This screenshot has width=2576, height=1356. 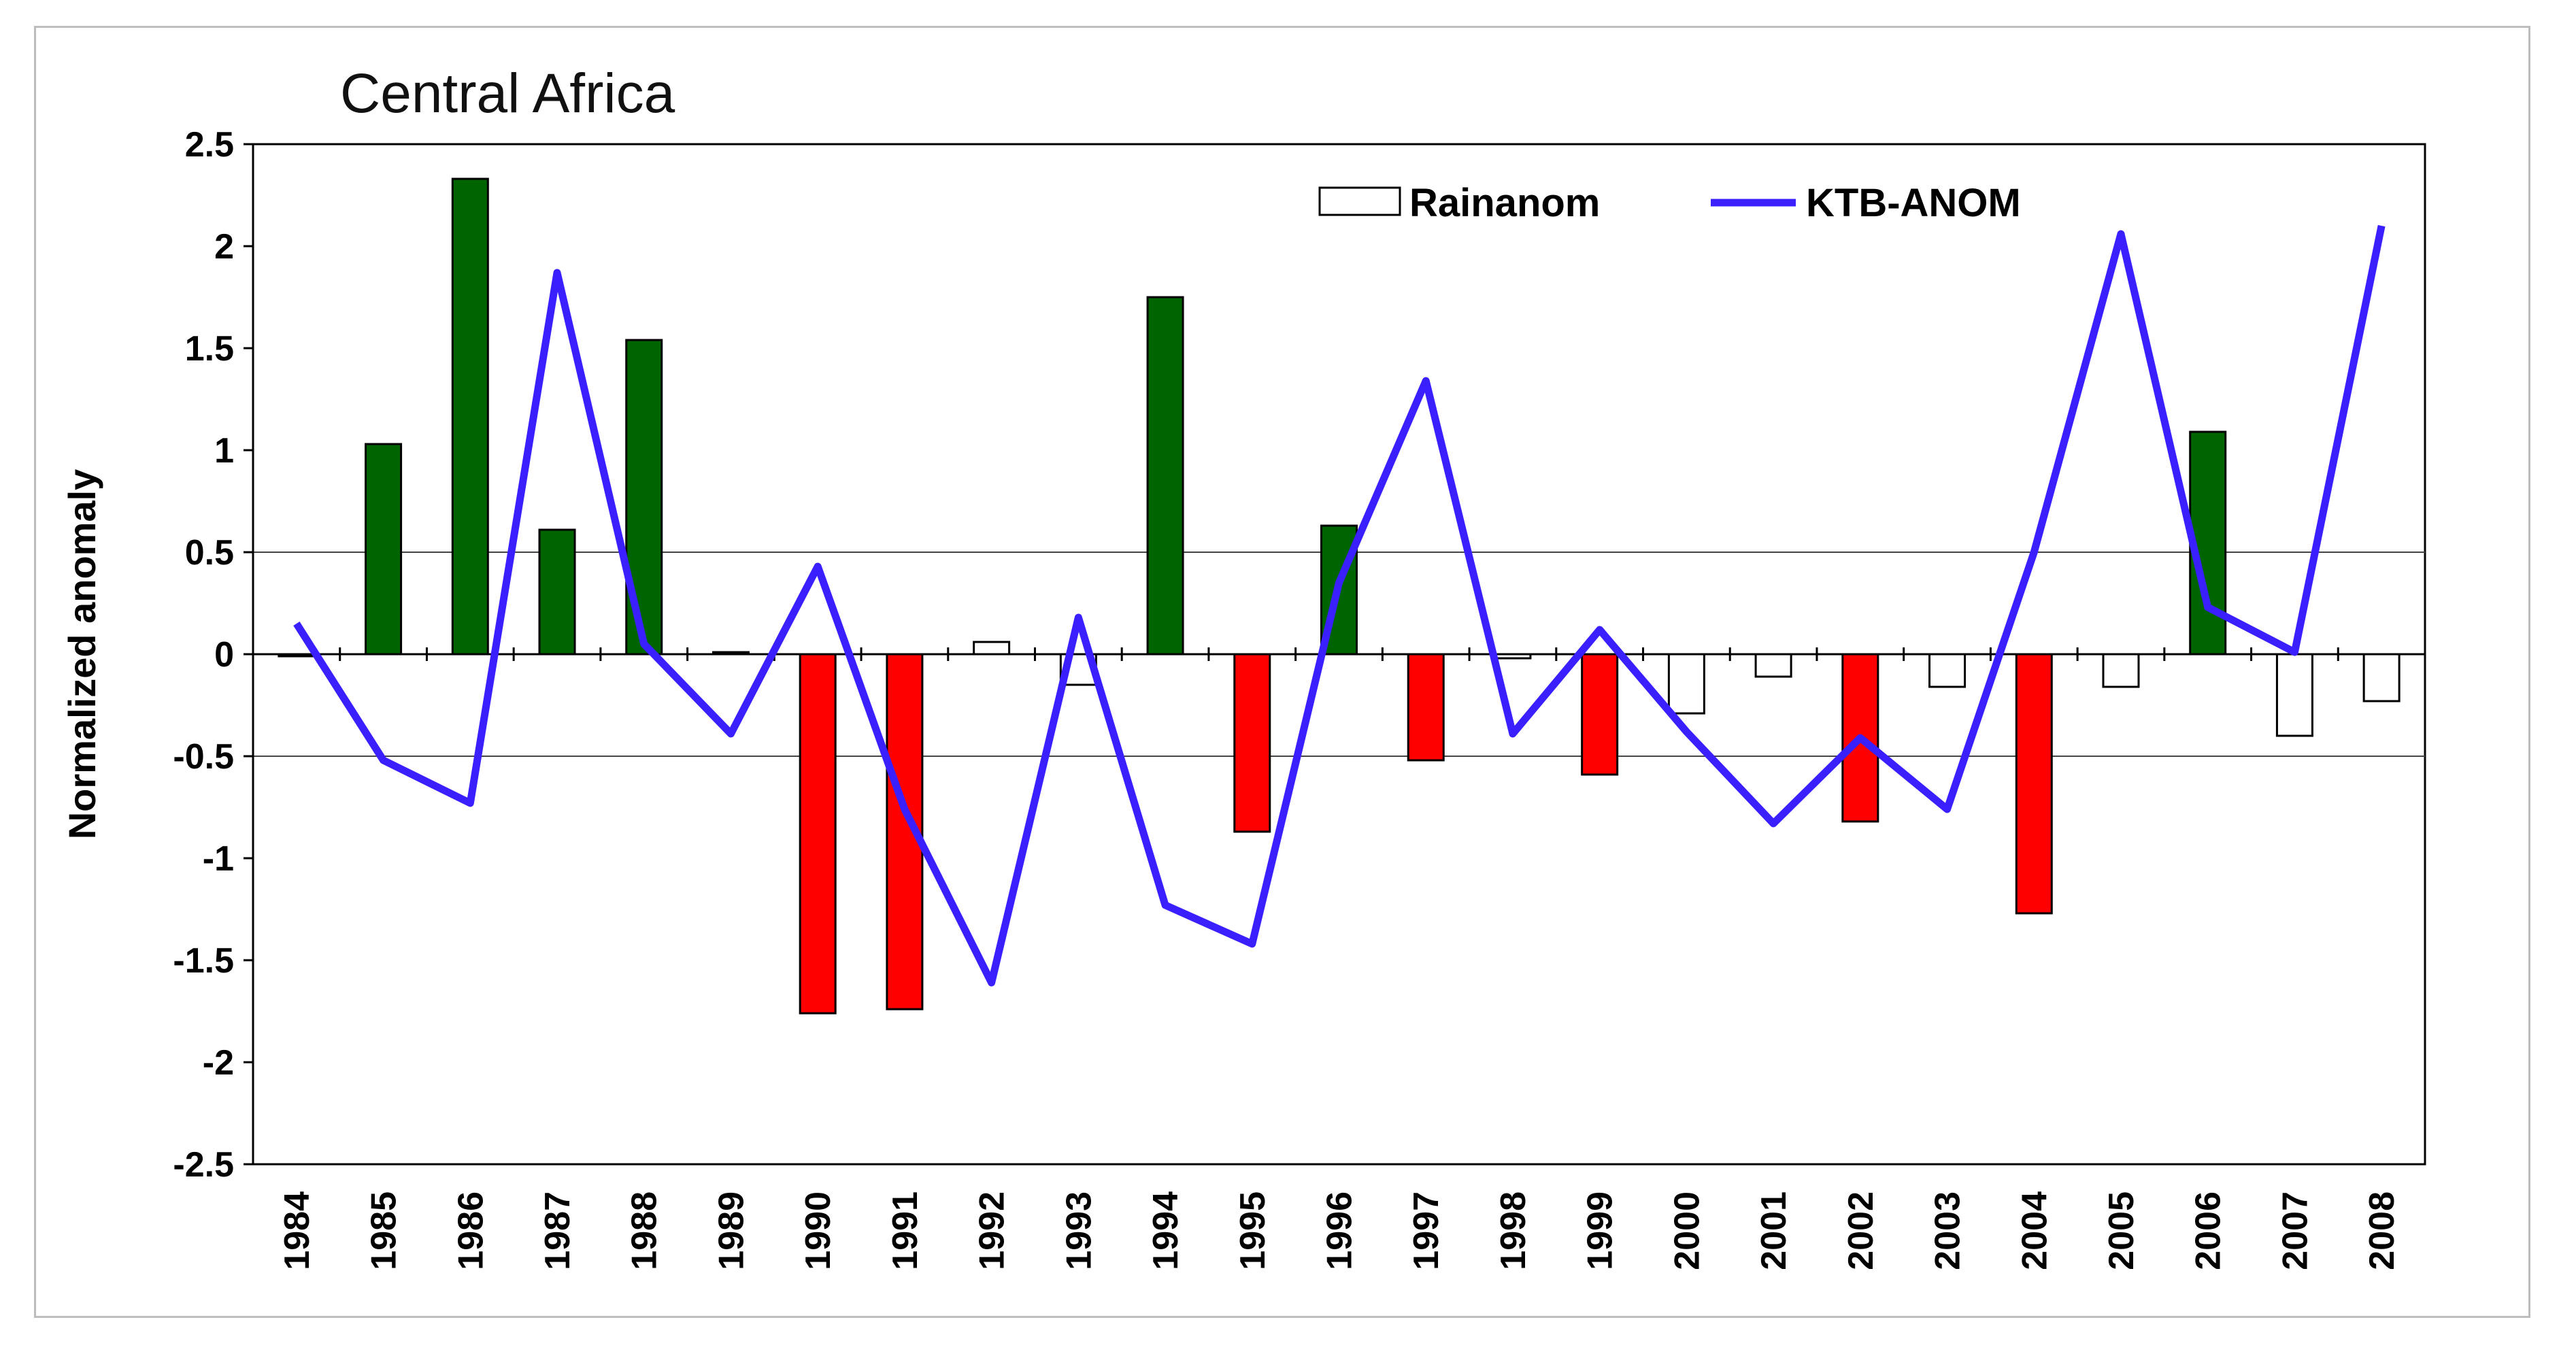 What do you see at coordinates (297, 1231) in the screenshot?
I see `x-tick-label: 1984` at bounding box center [297, 1231].